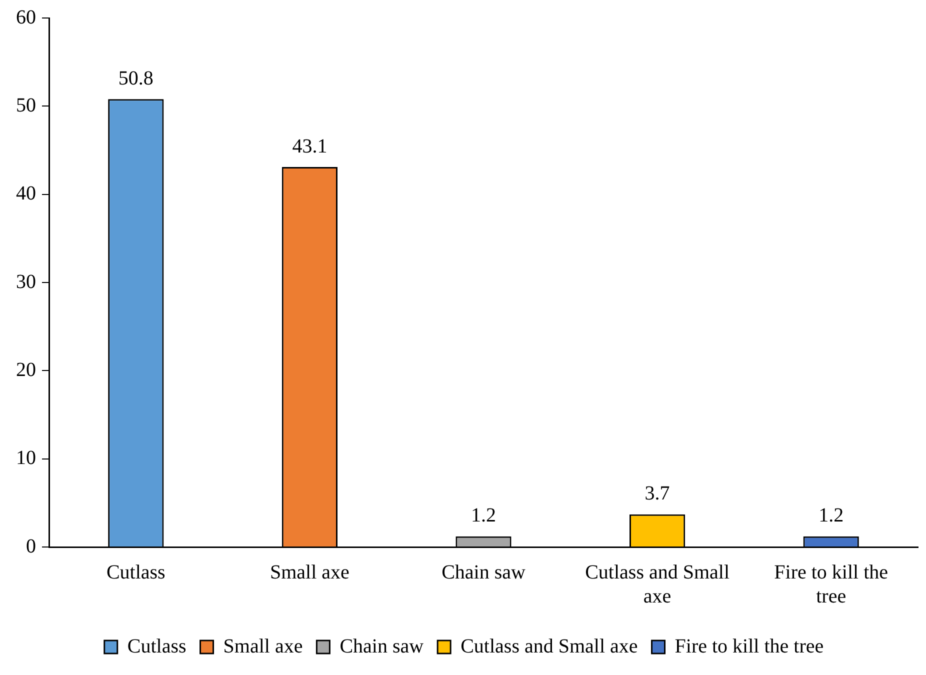 This screenshot has width=926, height=675. Describe the element at coordinates (26, 458) in the screenshot. I see `y-tick-label: 10` at that location.